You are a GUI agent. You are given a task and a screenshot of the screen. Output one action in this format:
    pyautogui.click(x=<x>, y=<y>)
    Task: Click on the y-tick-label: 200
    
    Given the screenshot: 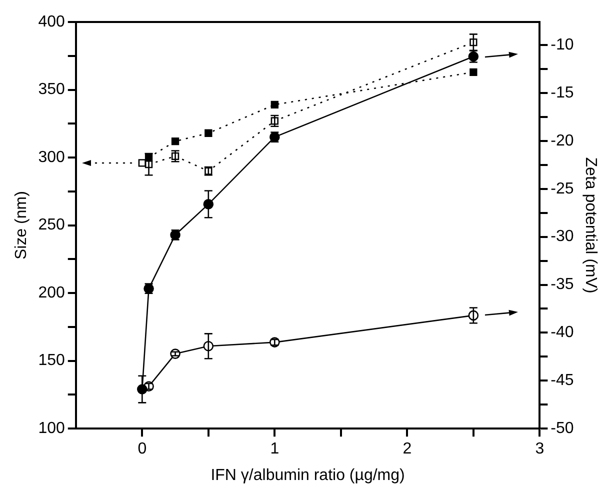 What is the action you would take?
    pyautogui.click(x=51, y=293)
    